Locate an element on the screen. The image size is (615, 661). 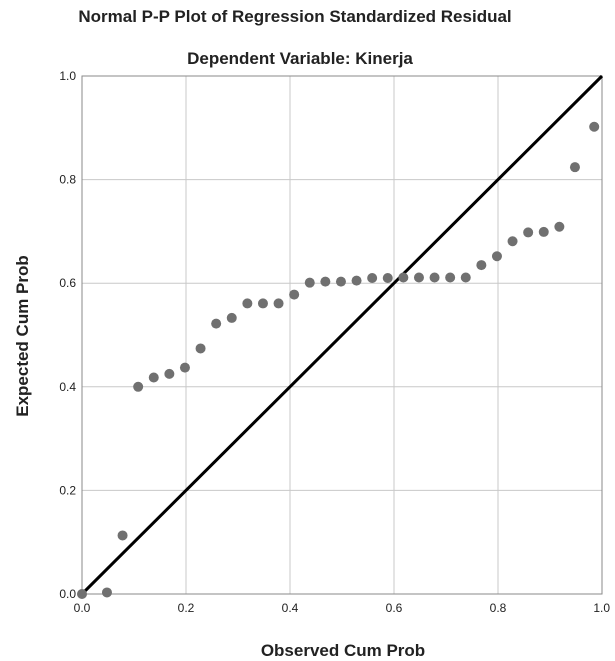
chart-subtitle: Dependent Variable: Kinerja is located at coordinates (300, 58).